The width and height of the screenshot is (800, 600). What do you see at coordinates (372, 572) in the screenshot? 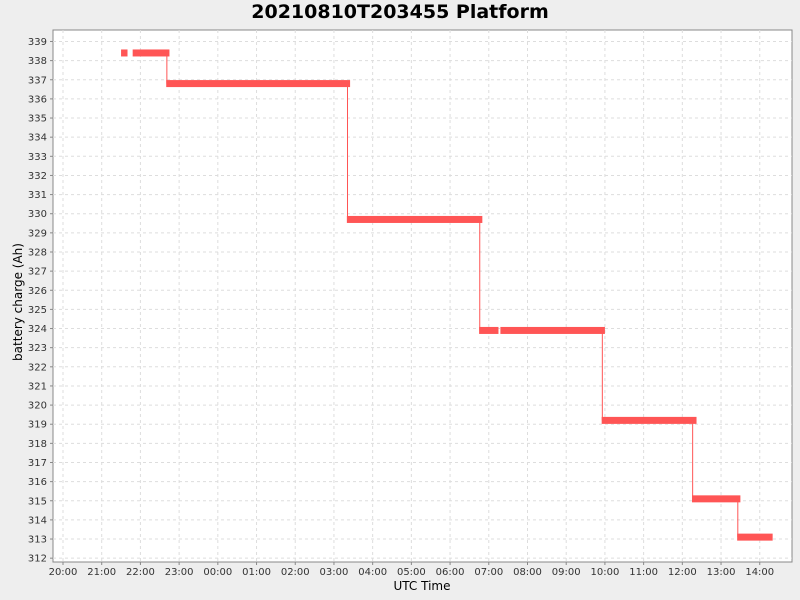
I see `x-tick-label: 04:00` at bounding box center [372, 572].